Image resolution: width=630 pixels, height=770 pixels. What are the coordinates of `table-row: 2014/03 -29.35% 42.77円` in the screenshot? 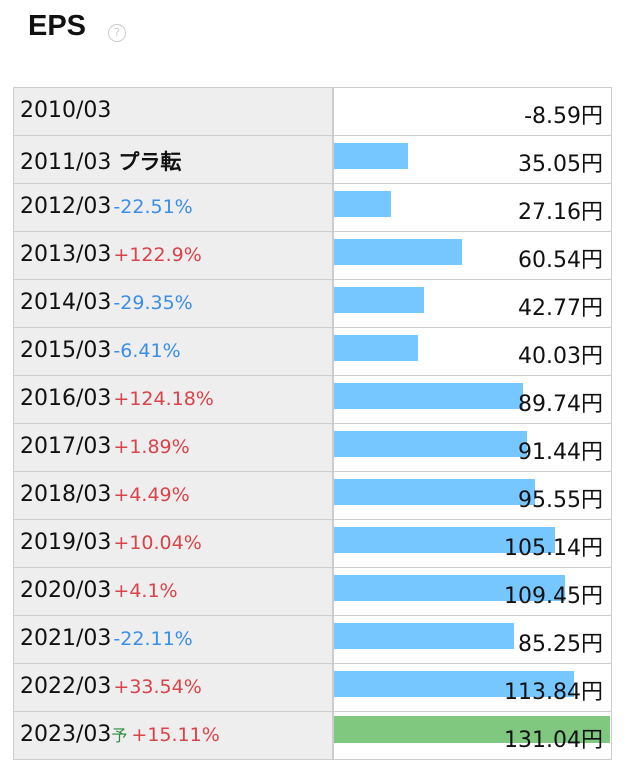 It's located at (313, 304).